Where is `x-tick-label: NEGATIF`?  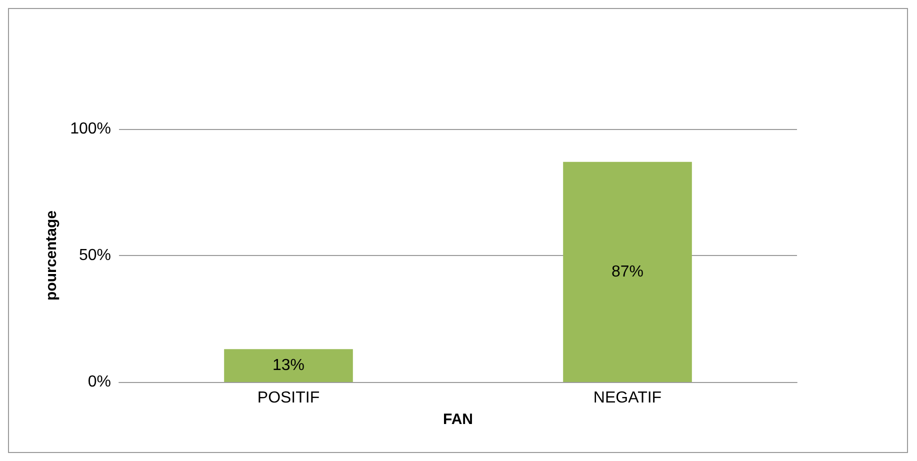
x-tick-label: NEGATIF is located at coordinates (627, 398).